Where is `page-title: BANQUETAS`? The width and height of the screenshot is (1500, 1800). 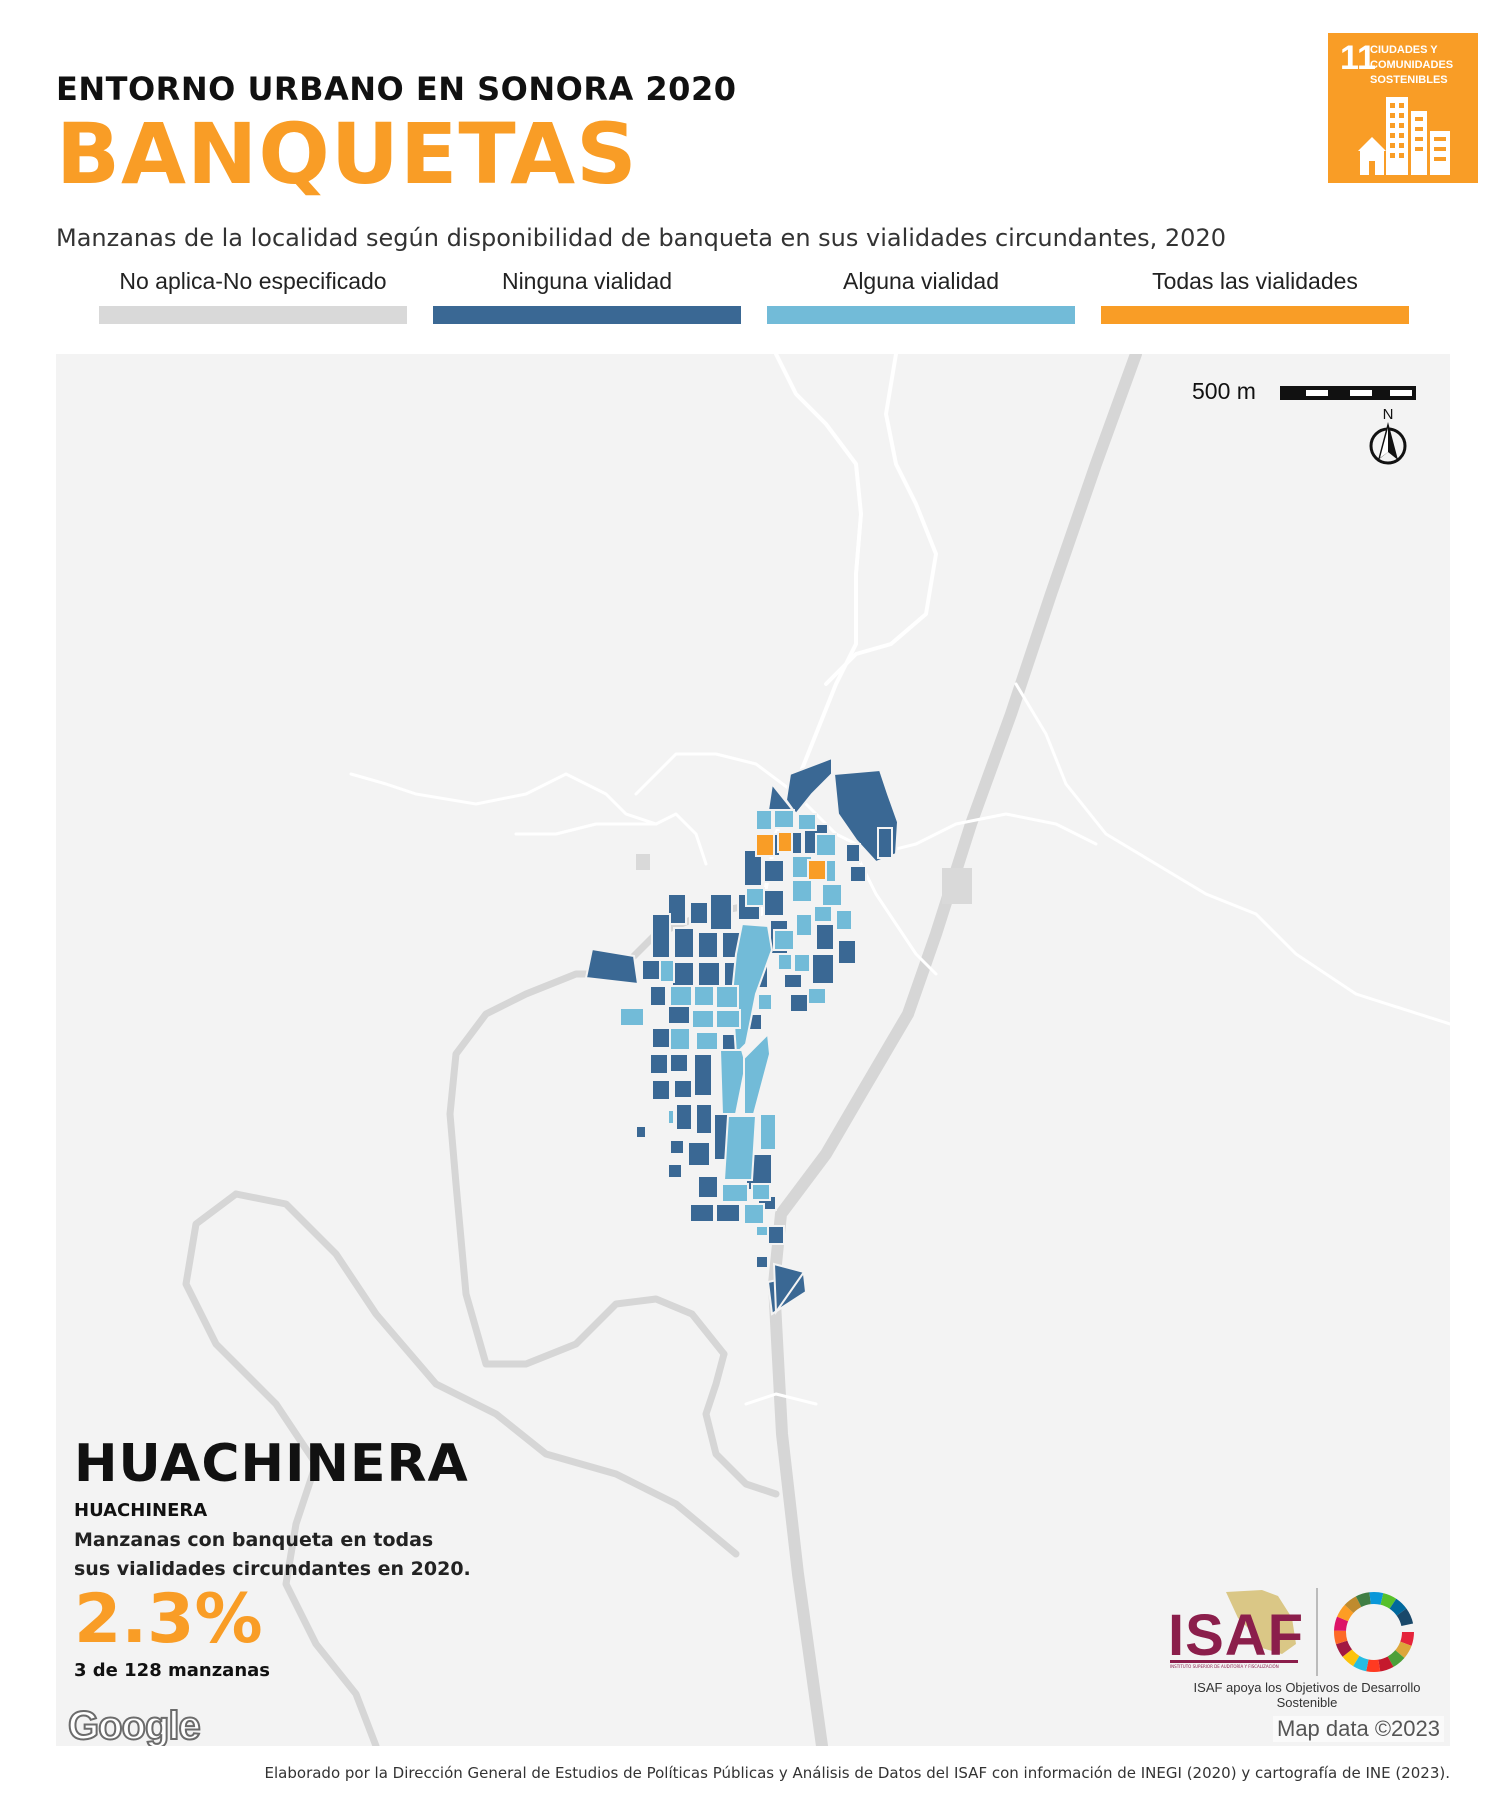
page-title: BANQUETAS is located at coordinates (347, 154).